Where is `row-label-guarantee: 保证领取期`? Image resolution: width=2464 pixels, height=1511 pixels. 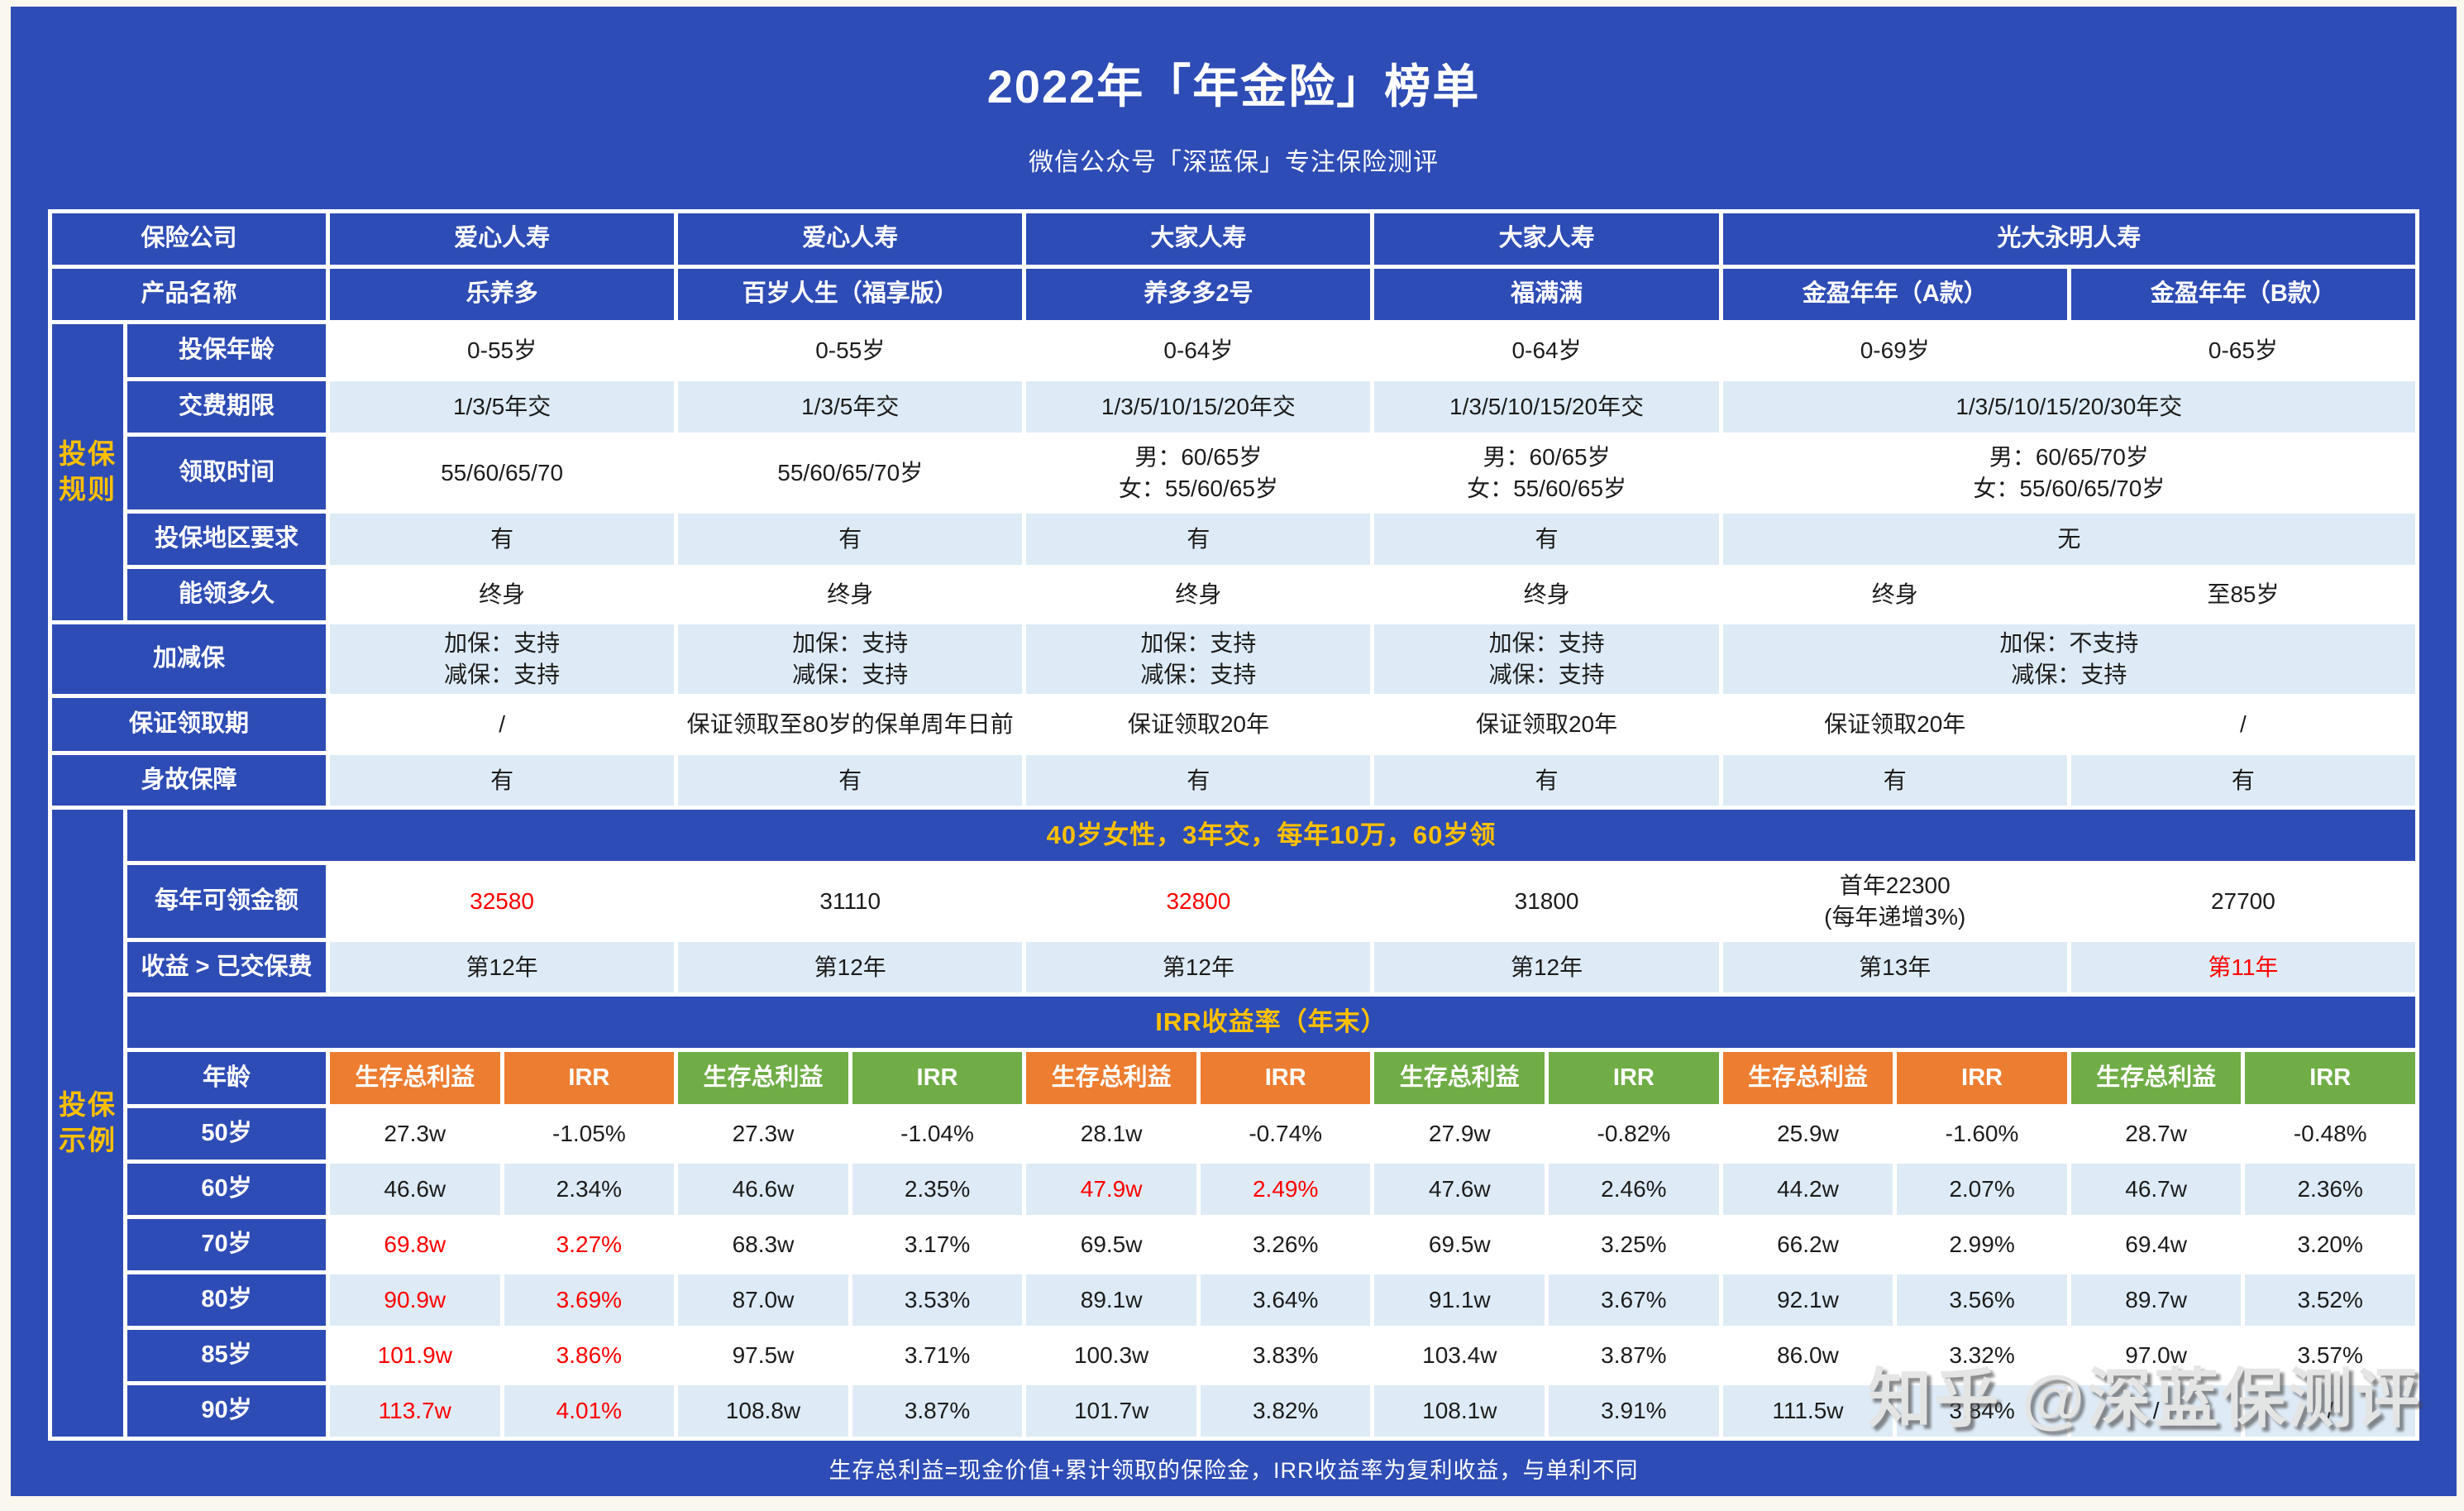
row-label-guarantee: 保证领取期 is located at coordinates (189, 724).